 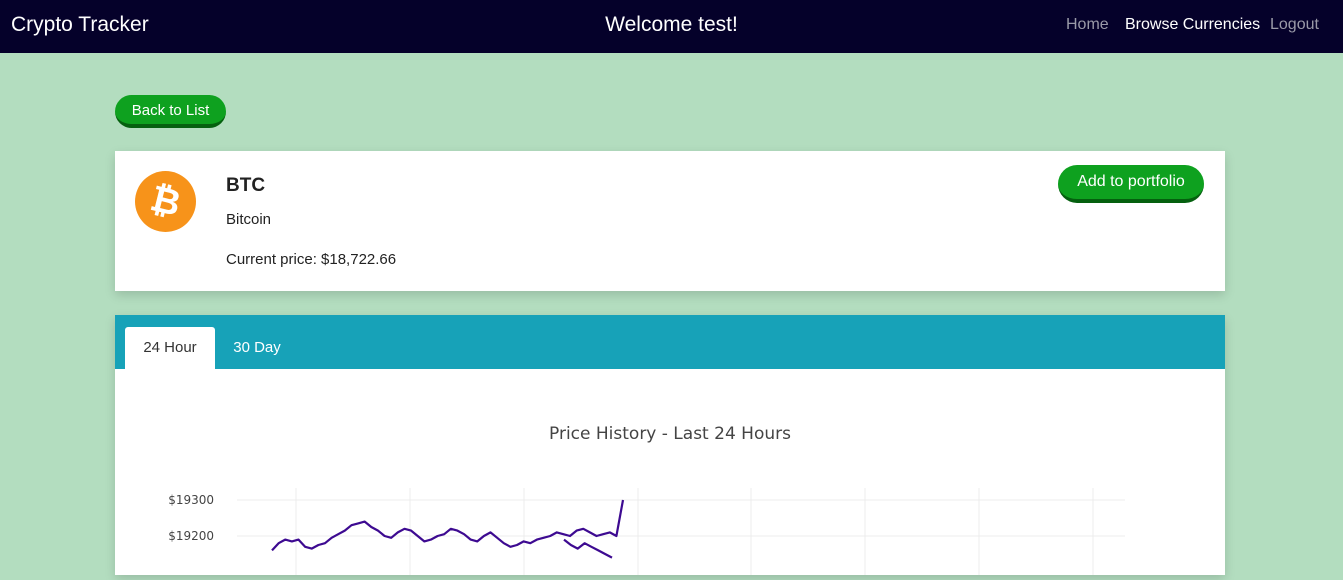 I want to click on tab-30-day: 30 Day, so click(x=257, y=347).